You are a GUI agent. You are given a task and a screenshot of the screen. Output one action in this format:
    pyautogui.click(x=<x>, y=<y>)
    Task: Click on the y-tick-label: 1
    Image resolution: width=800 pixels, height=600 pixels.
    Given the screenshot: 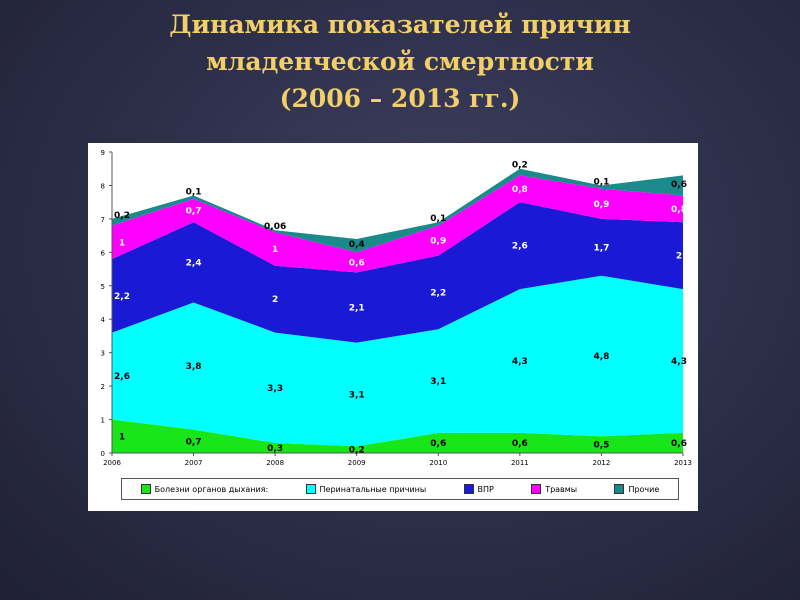 What is the action you would take?
    pyautogui.click(x=103, y=421)
    